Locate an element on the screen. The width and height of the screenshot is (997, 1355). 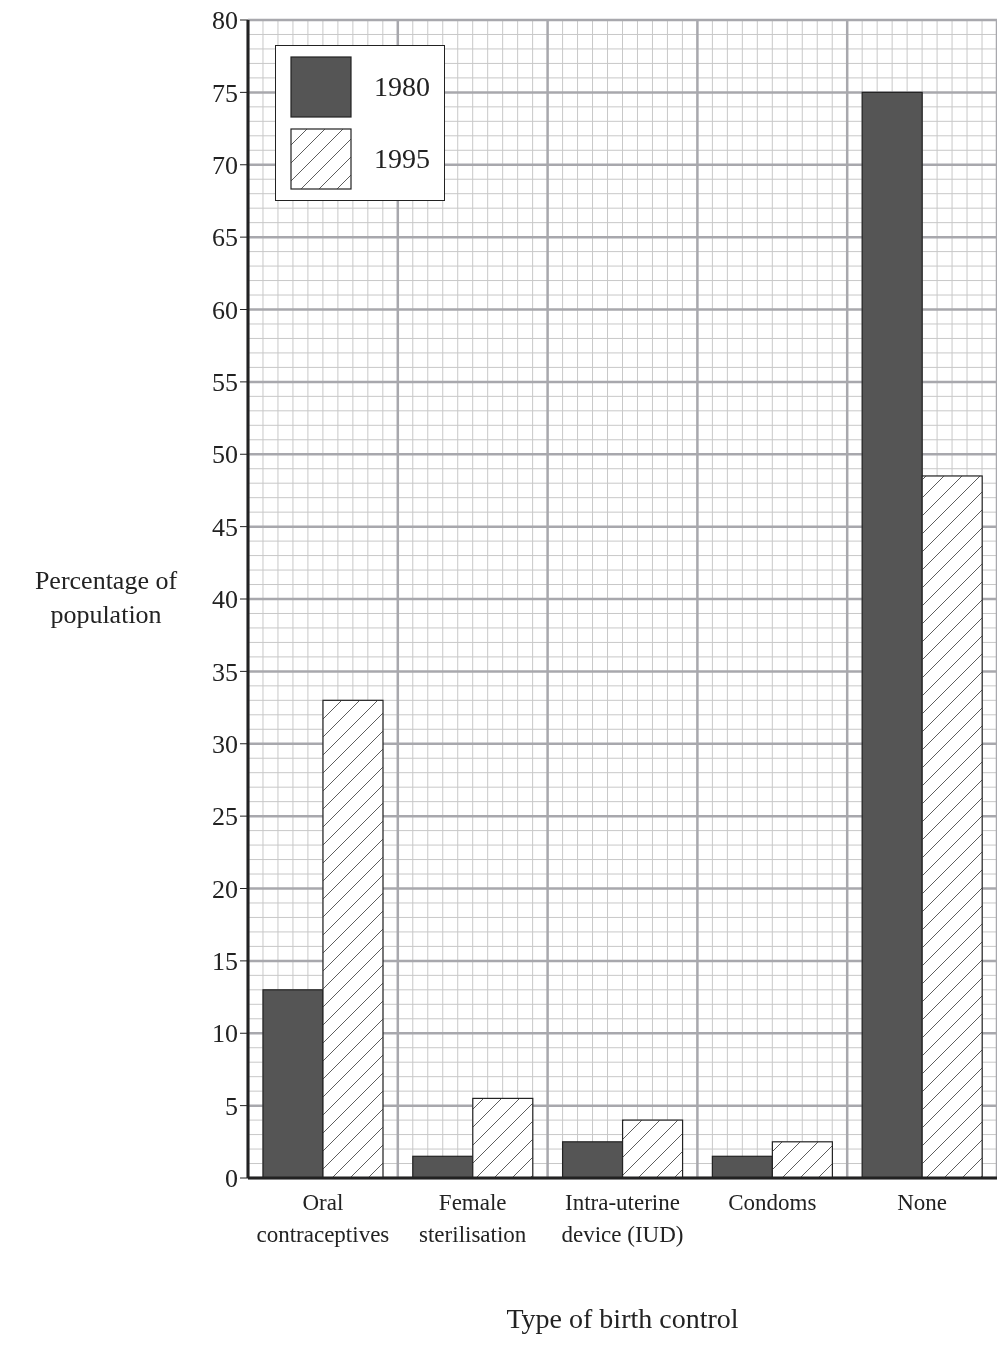
x-tick-label: Oral contraceptives is located at coordinates (323, 1218).